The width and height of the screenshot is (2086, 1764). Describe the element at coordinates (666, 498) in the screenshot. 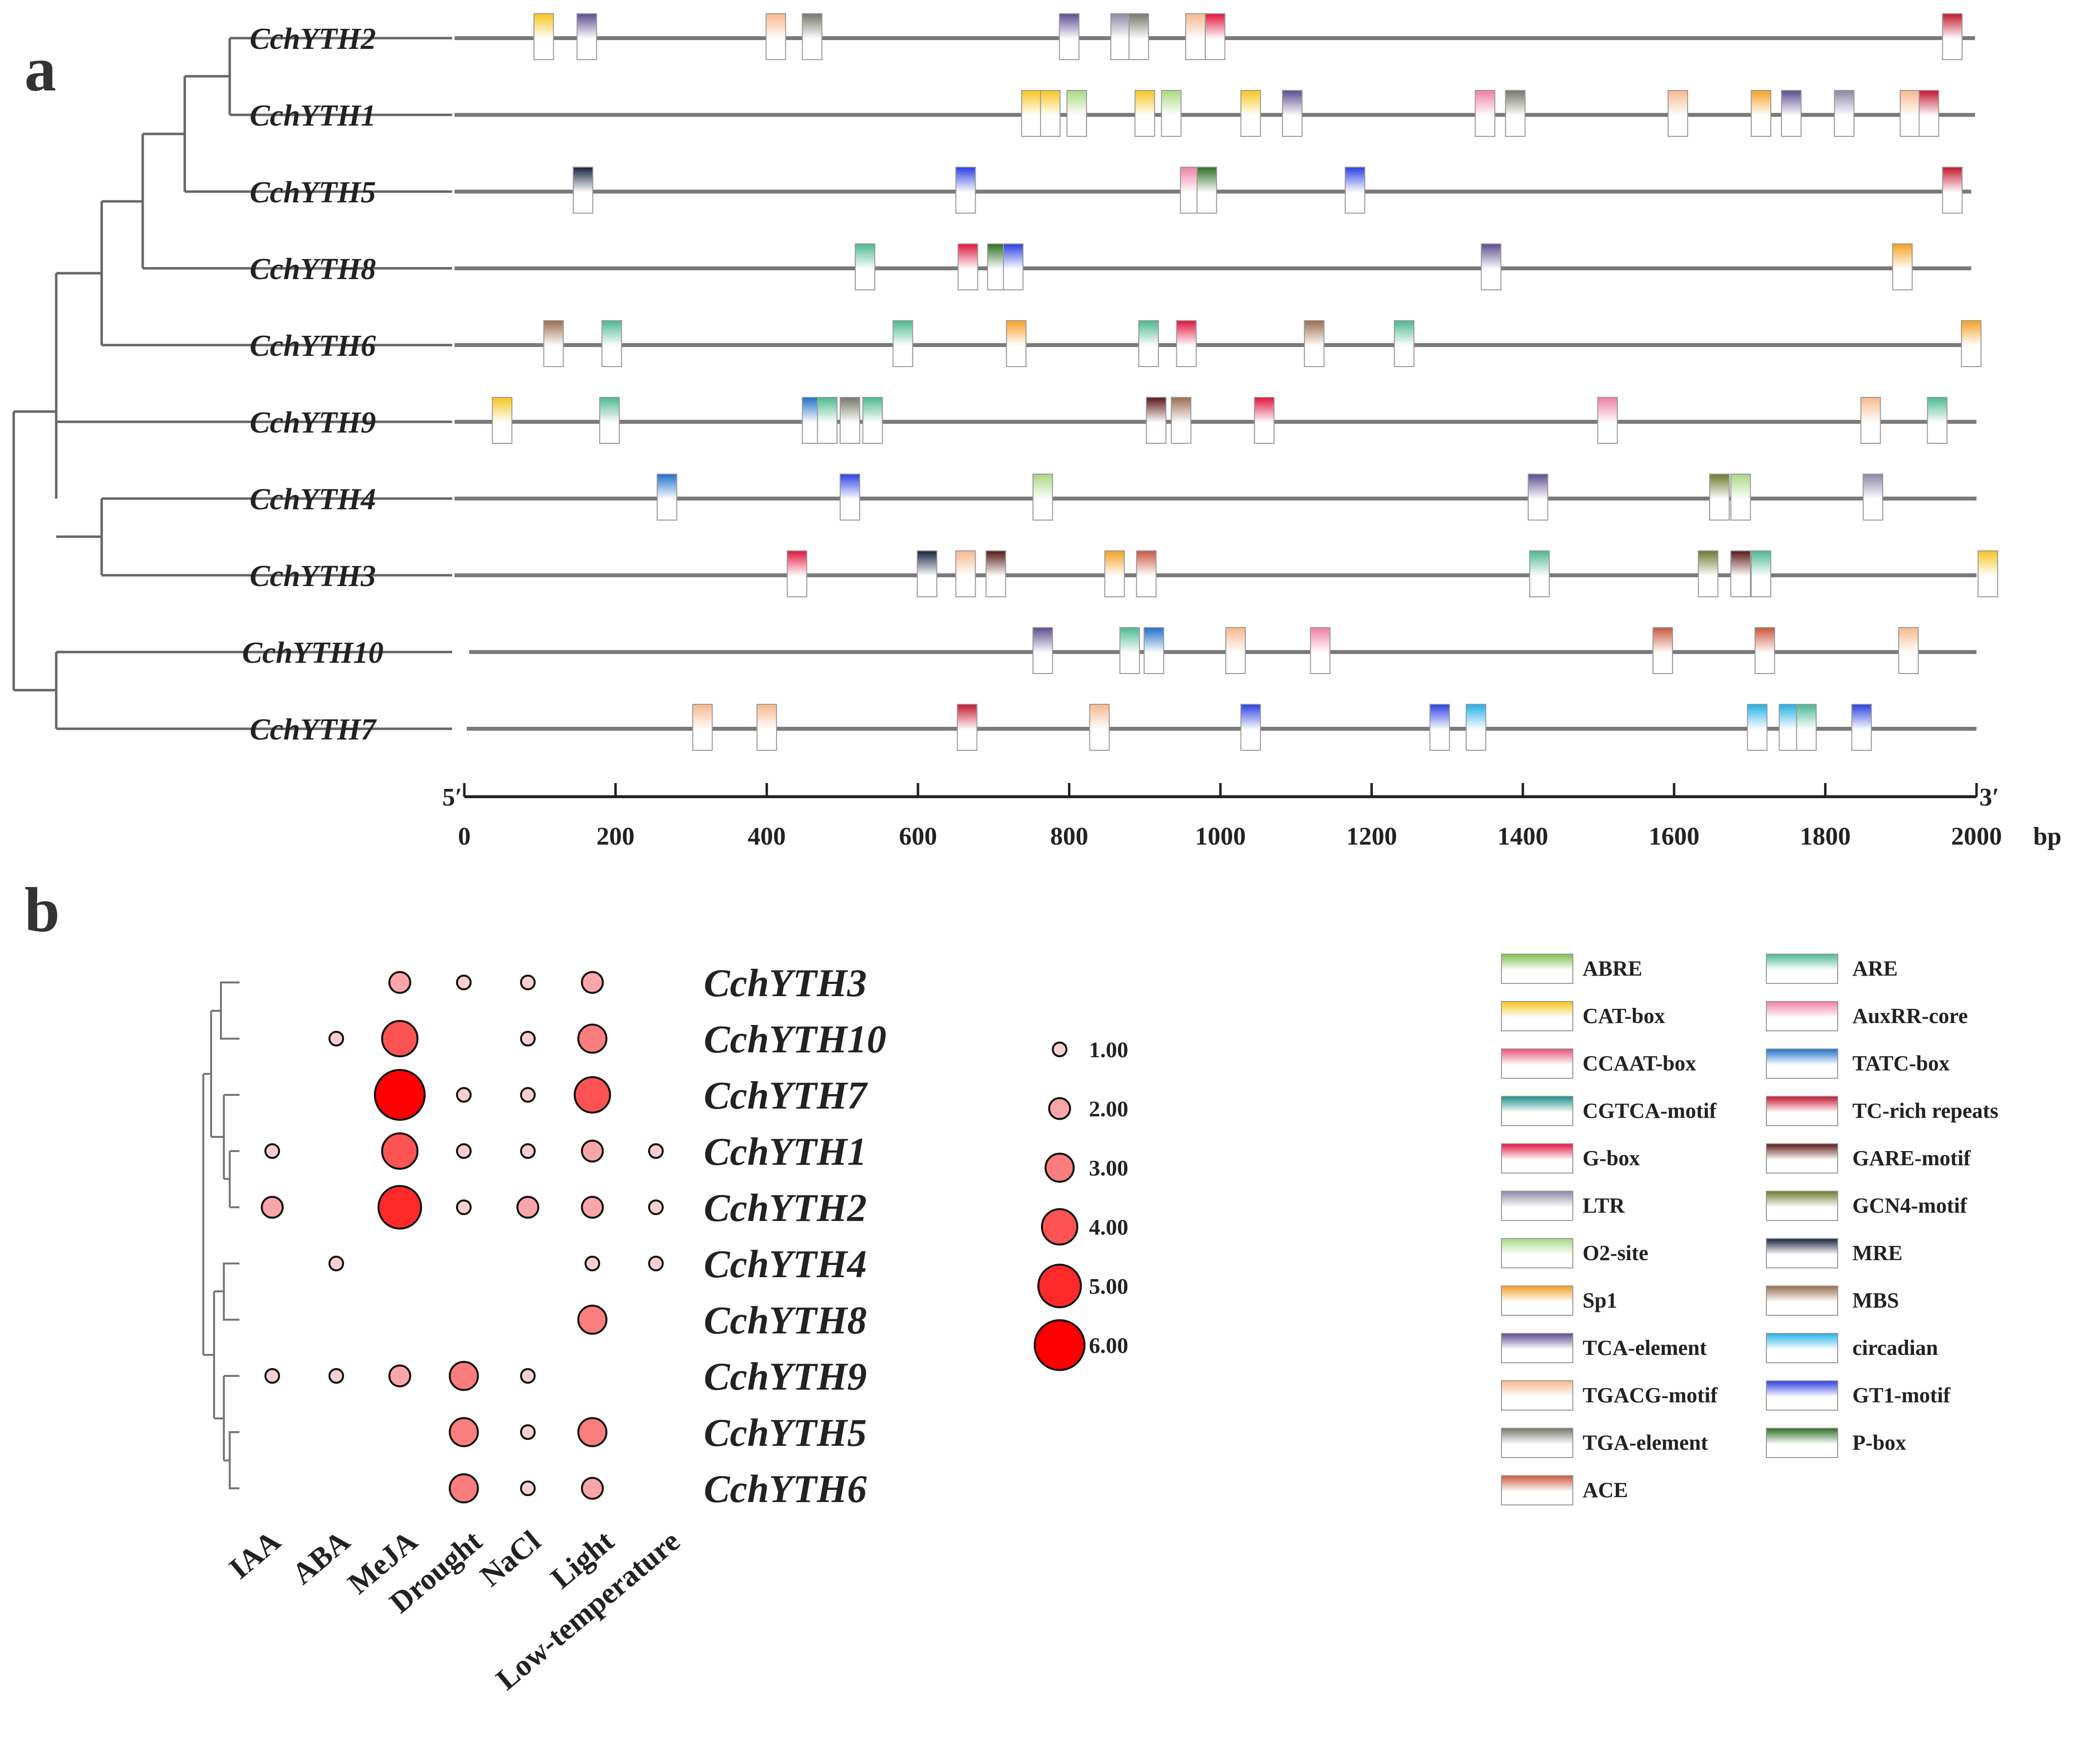

I see `motif-tatc-box` at that location.